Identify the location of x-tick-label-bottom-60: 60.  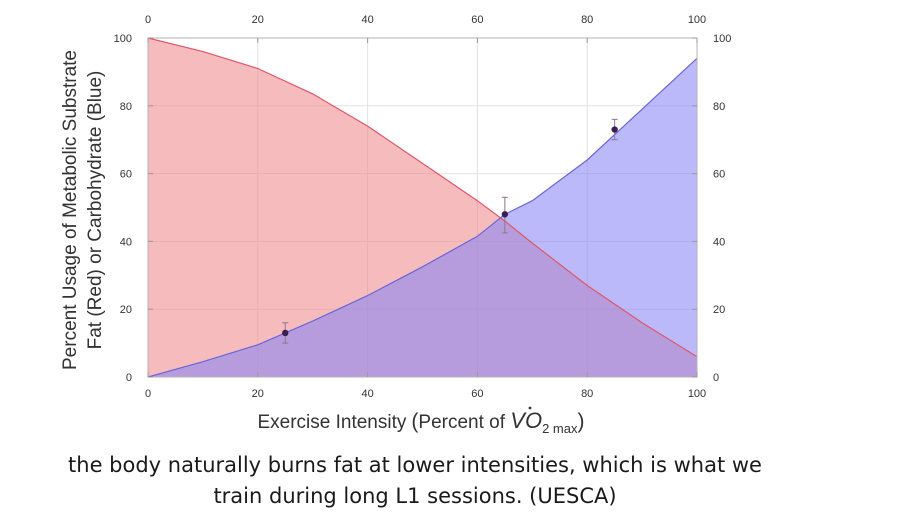
(477, 394).